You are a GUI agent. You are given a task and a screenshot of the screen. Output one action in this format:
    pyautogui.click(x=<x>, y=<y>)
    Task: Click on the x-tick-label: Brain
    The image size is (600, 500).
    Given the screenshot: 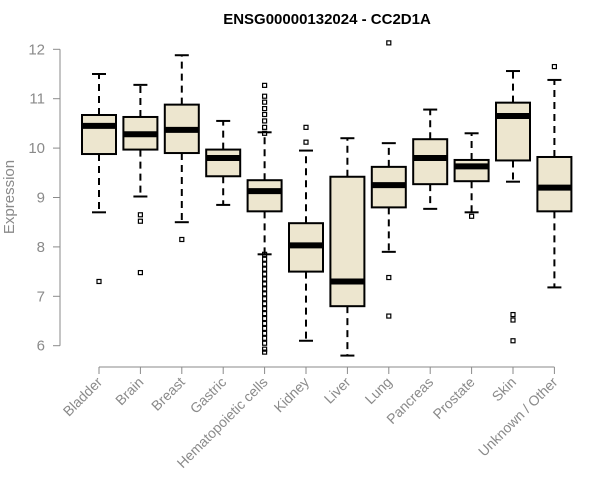 What is the action you would take?
    pyautogui.click(x=129, y=391)
    